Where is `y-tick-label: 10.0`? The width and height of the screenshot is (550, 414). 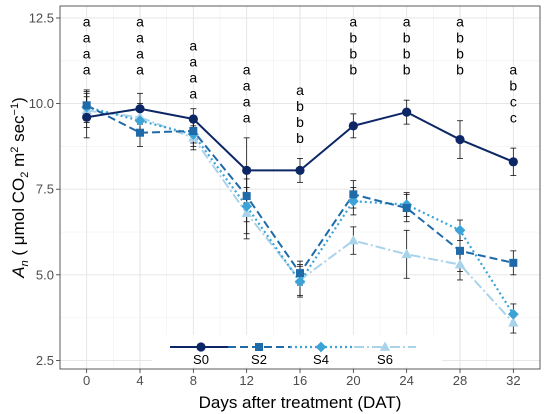 y-tick-label: 10.0 is located at coordinates (41, 103).